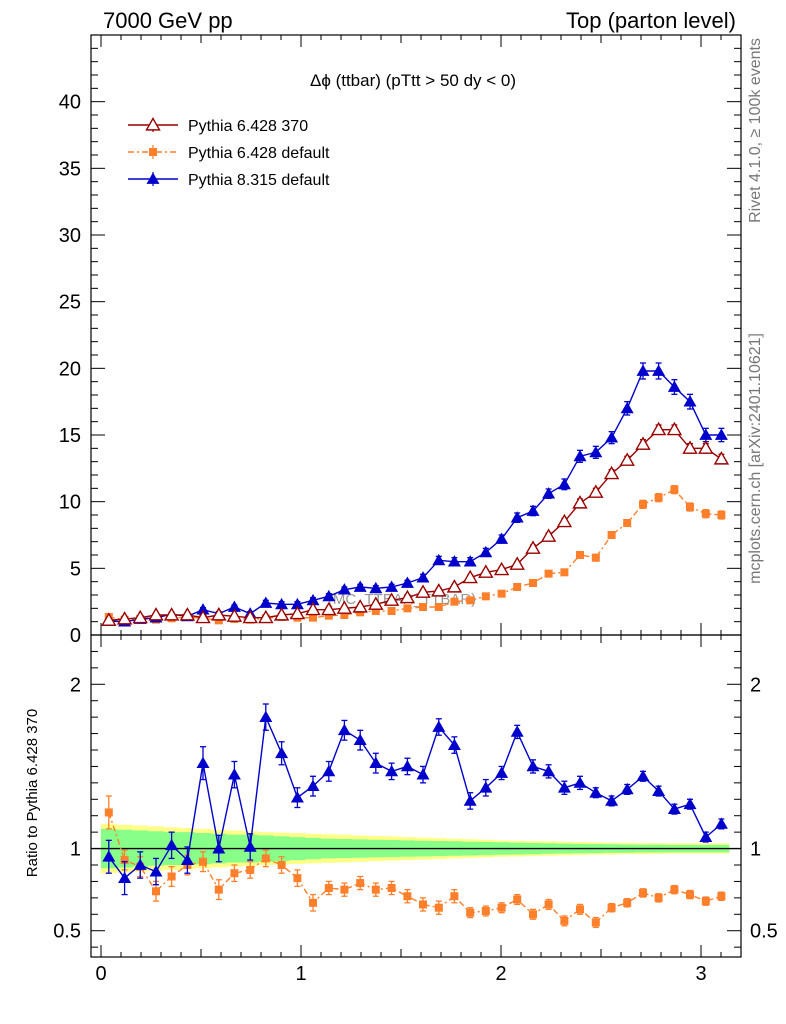 This screenshot has height=1024, width=786. Describe the element at coordinates (153, 124) in the screenshot. I see `legend-marker` at that location.